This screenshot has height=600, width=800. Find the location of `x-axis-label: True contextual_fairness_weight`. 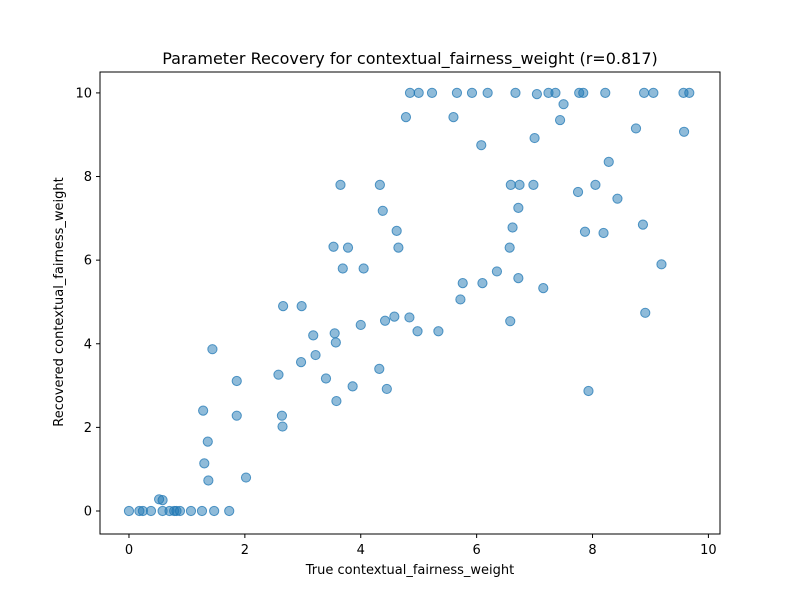

x-axis-label: True contextual_fairness_weight is located at coordinates (409, 570).